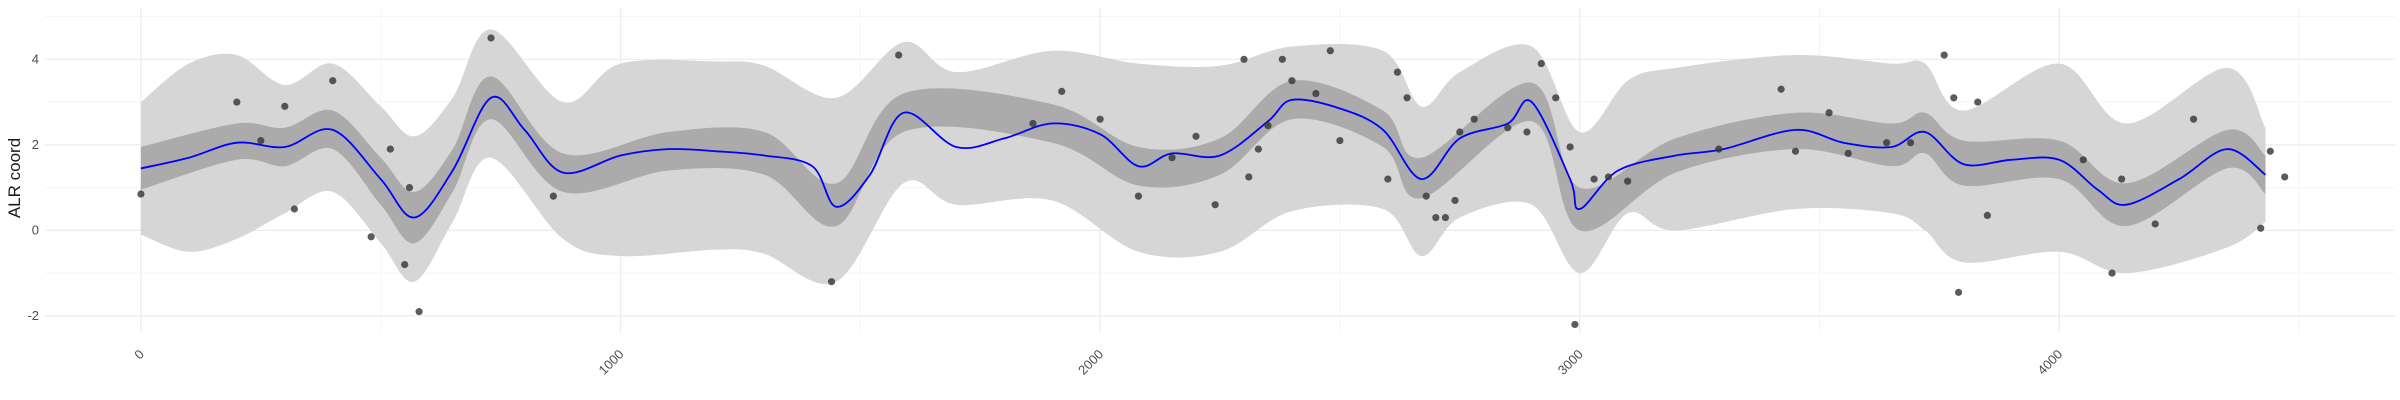  I want to click on y-axis-ticks: -2 0 2 4, so click(33, 187).